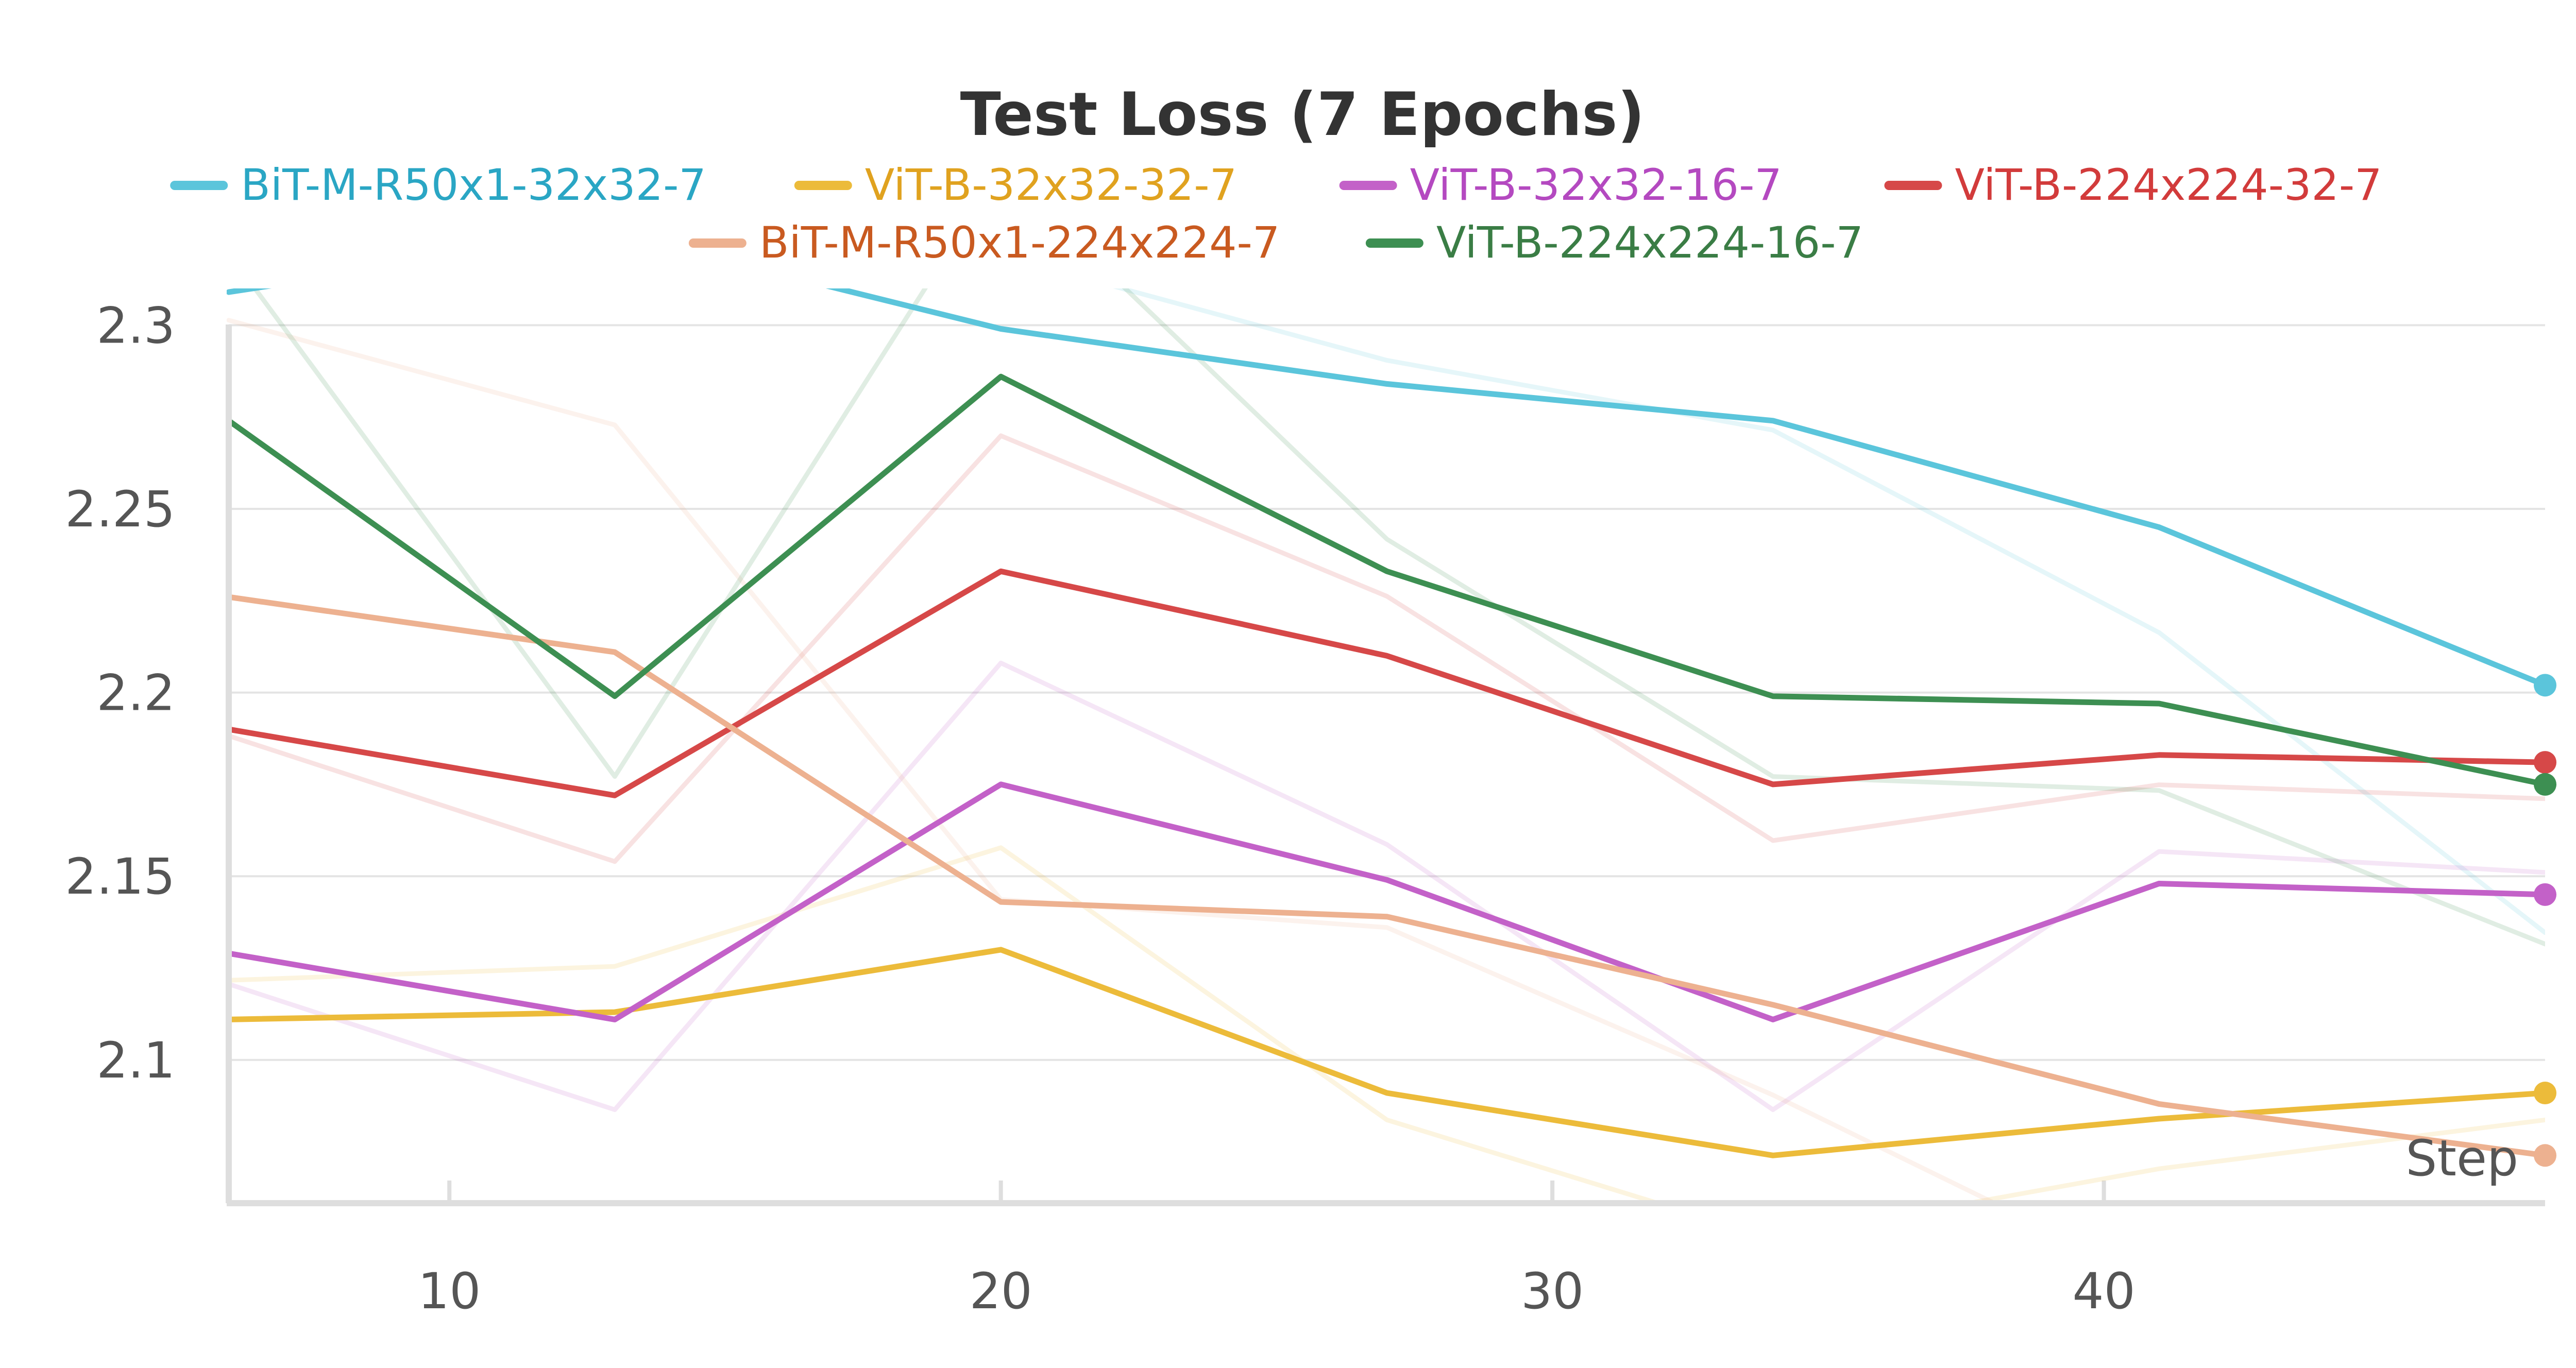 The height and width of the screenshot is (1368, 2576). I want to click on legend-item: ViT-B-224x224-32-7, so click(2133, 185).